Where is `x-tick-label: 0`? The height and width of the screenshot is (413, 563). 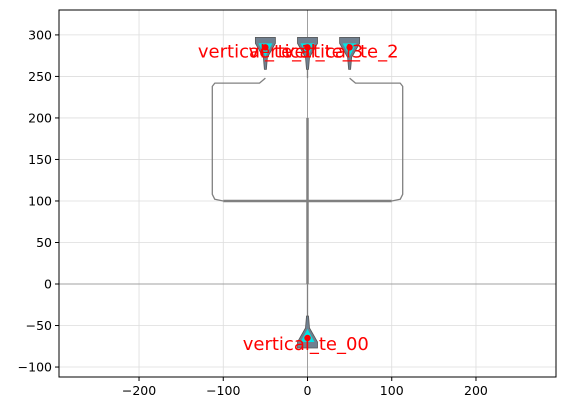 x-tick-label: 0 is located at coordinates (308, 390).